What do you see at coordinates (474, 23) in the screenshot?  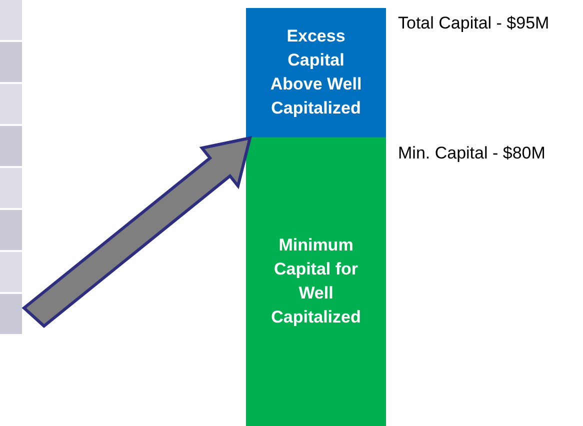 I see `text: Total Capital - $95M` at bounding box center [474, 23].